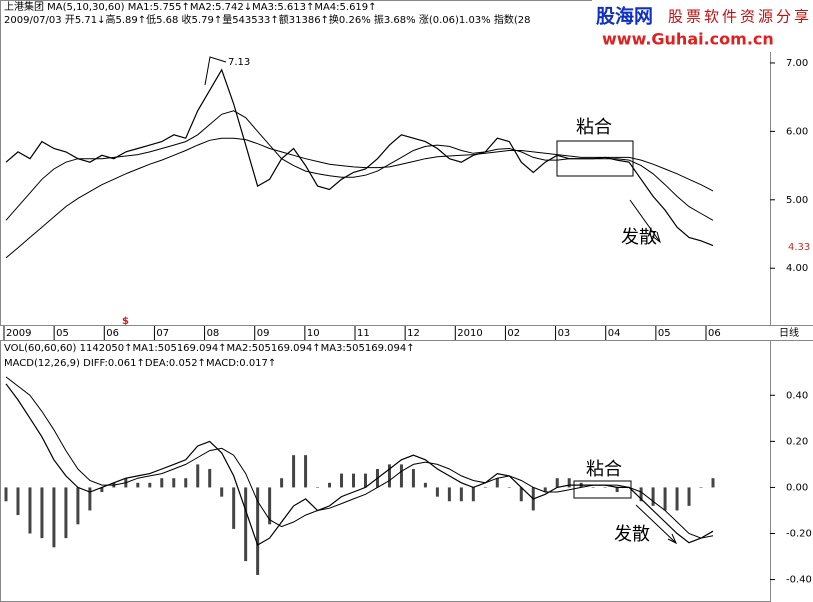 The height and width of the screenshot is (602, 813). Describe the element at coordinates (263, 333) in the screenshot. I see `x-tick-label: 09` at that location.